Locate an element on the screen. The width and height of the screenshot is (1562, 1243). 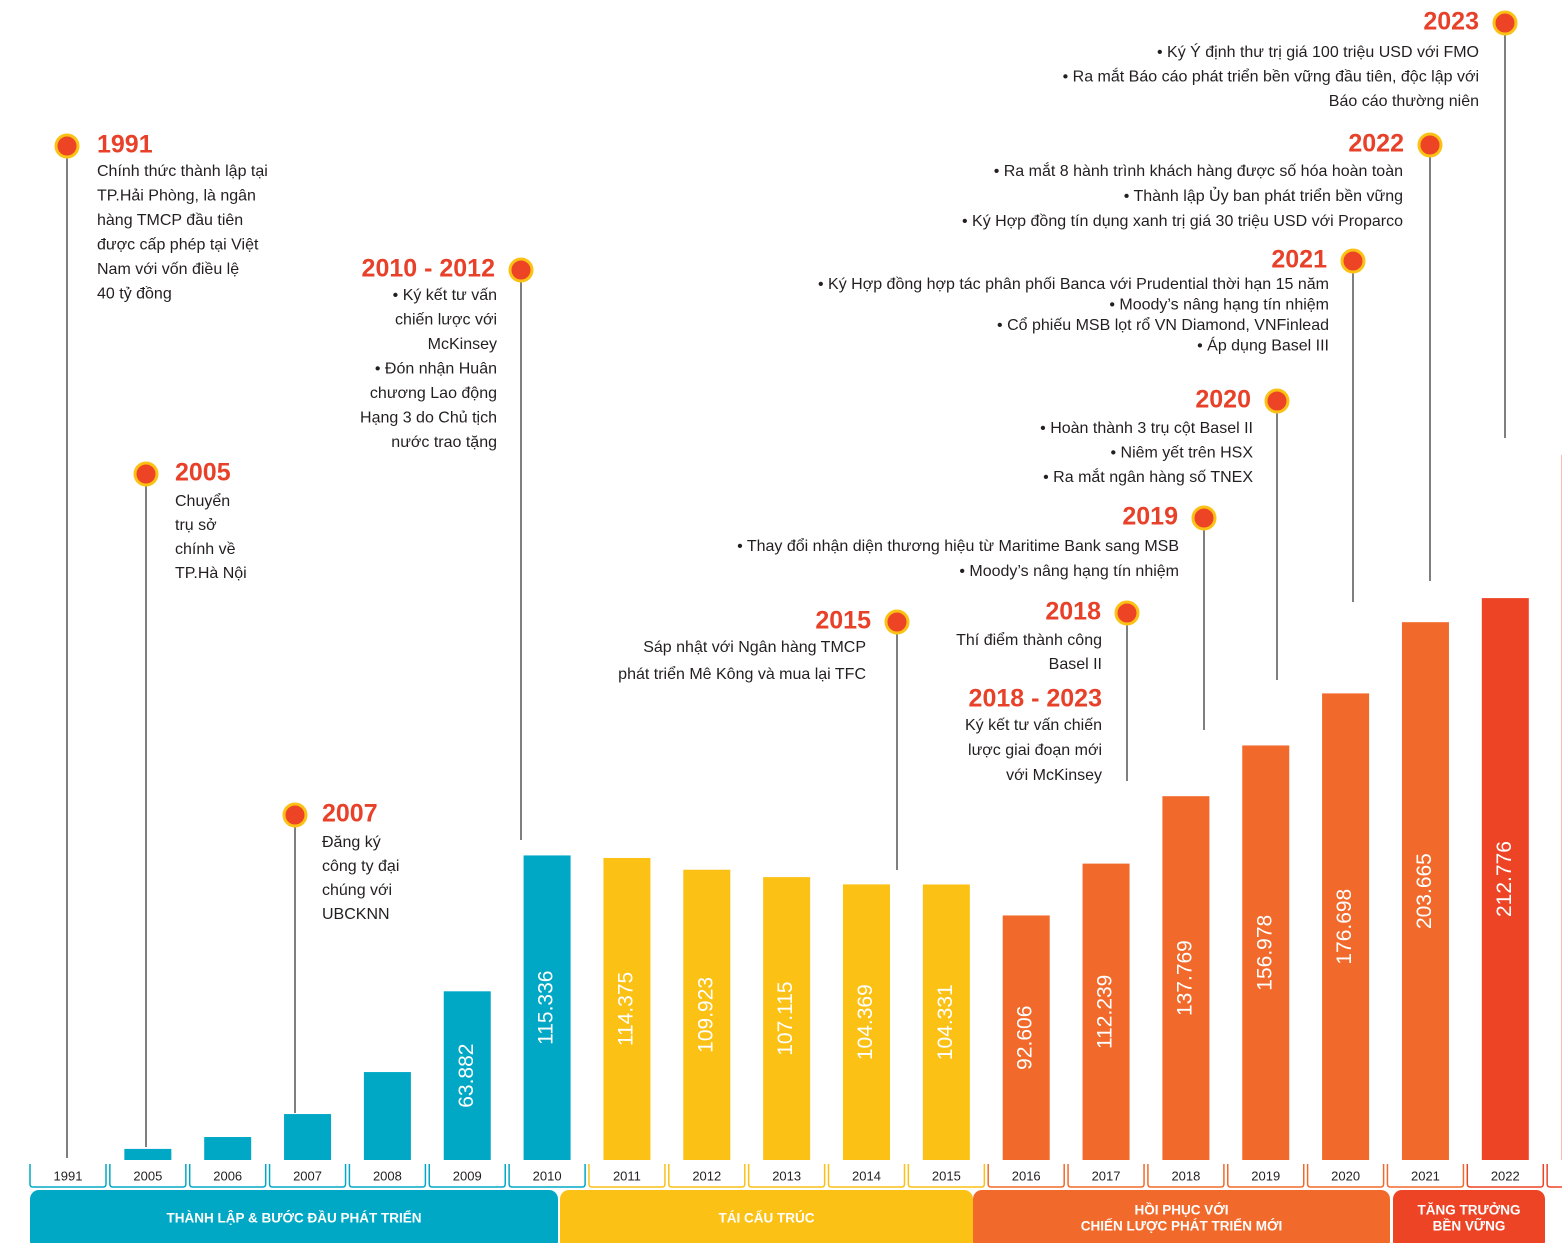
event-text: Sáp nhật với Ngân hàng TMCP is located at coordinates (754, 647).